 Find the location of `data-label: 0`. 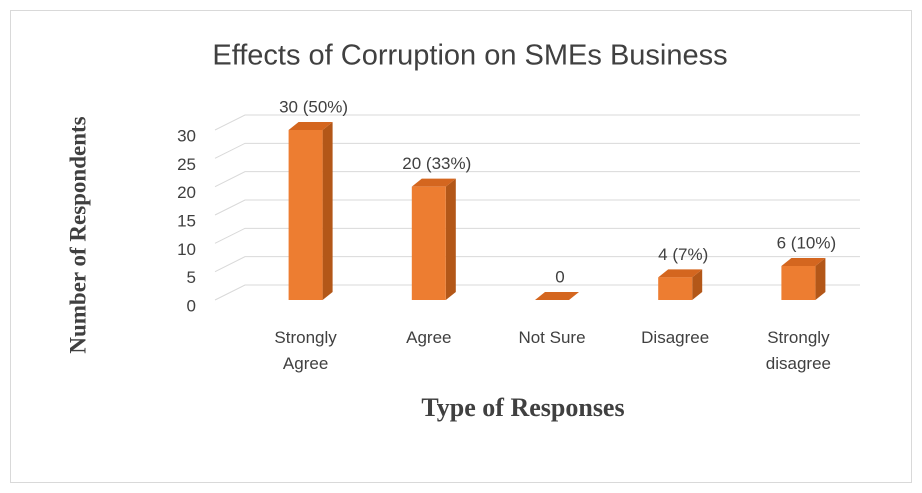

data-label: 0 is located at coordinates (559, 276).